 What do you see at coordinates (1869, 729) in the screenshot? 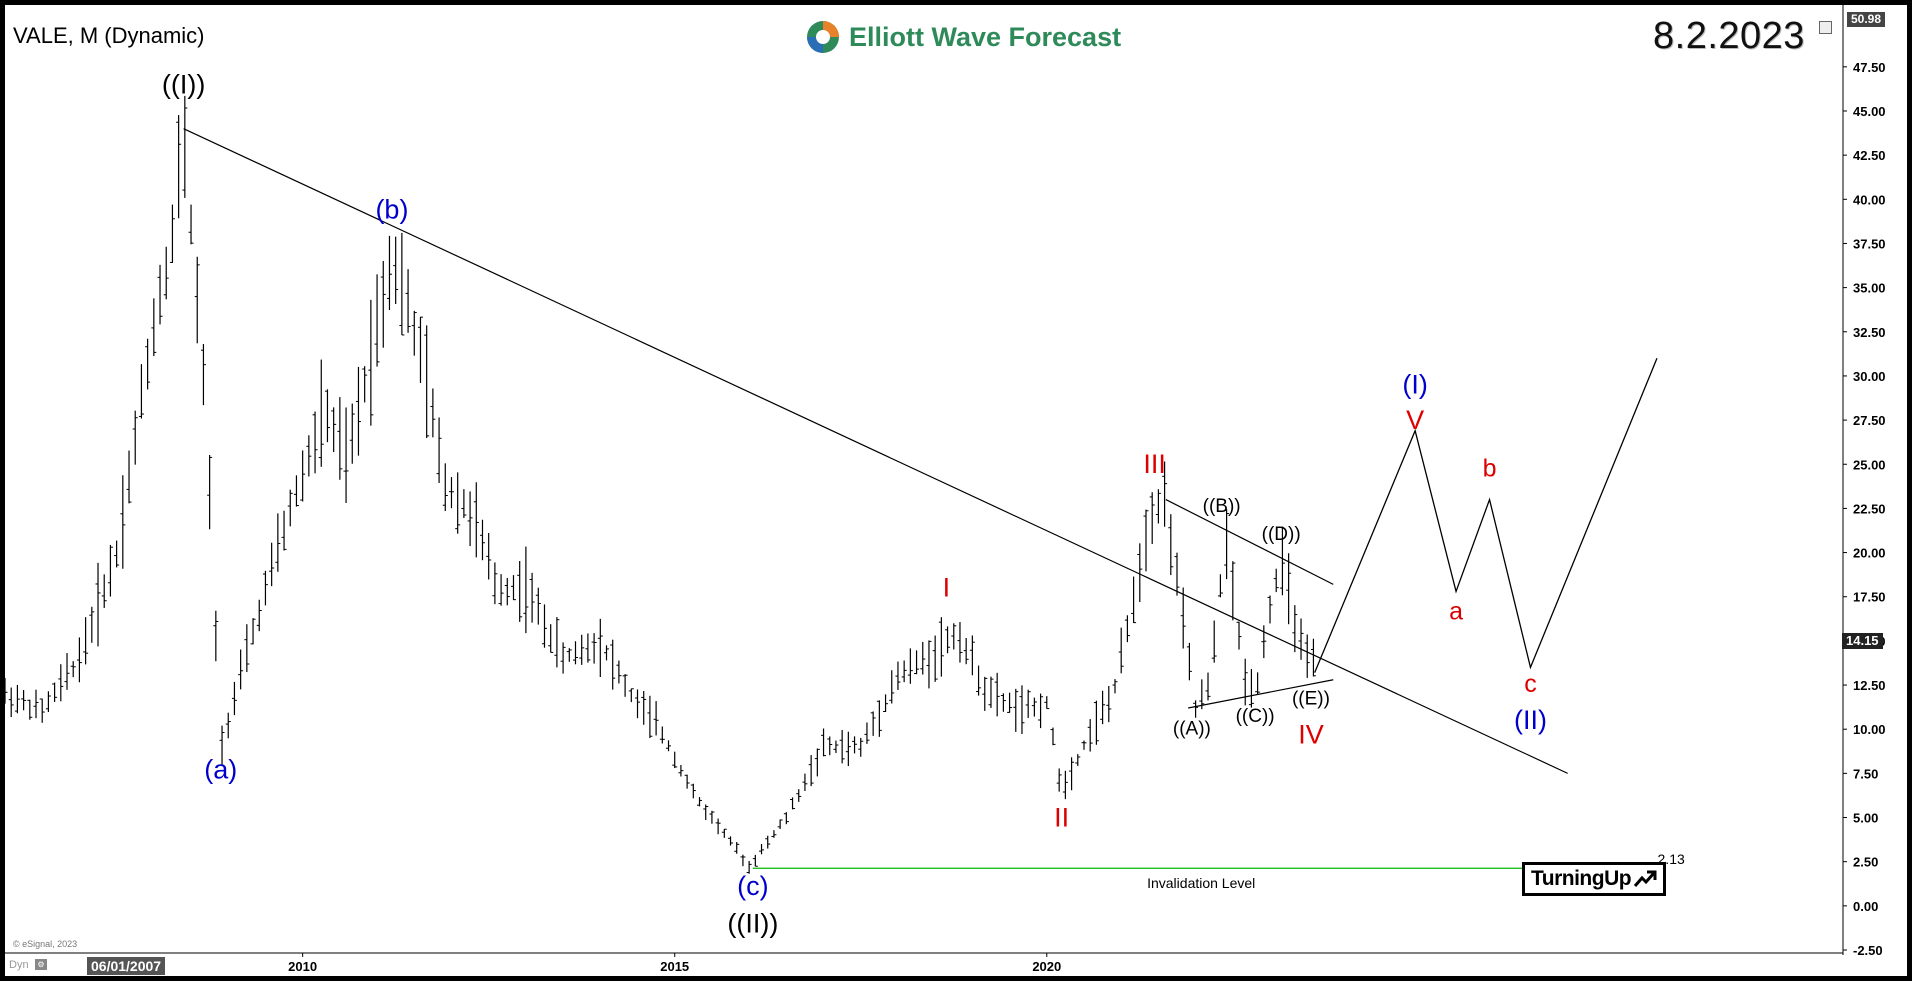
I see `y-tick-label: 10.00` at bounding box center [1869, 729].